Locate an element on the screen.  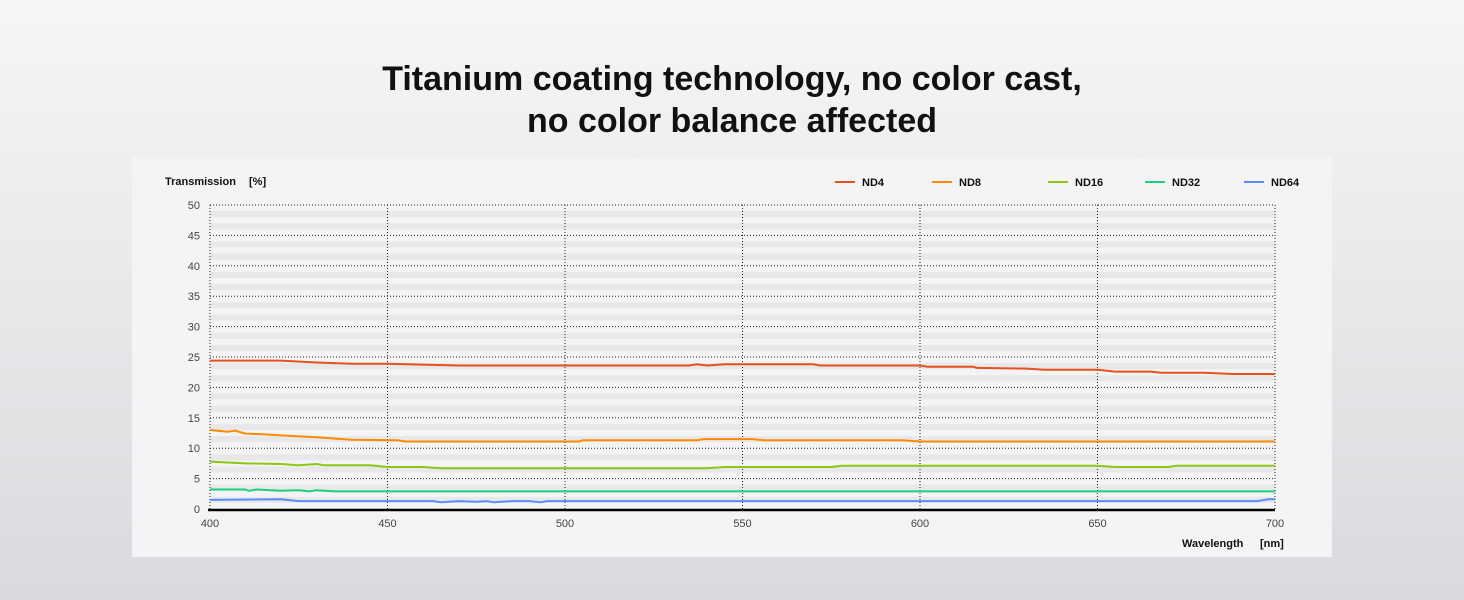
x-tick-label: 600 is located at coordinates (920, 524).